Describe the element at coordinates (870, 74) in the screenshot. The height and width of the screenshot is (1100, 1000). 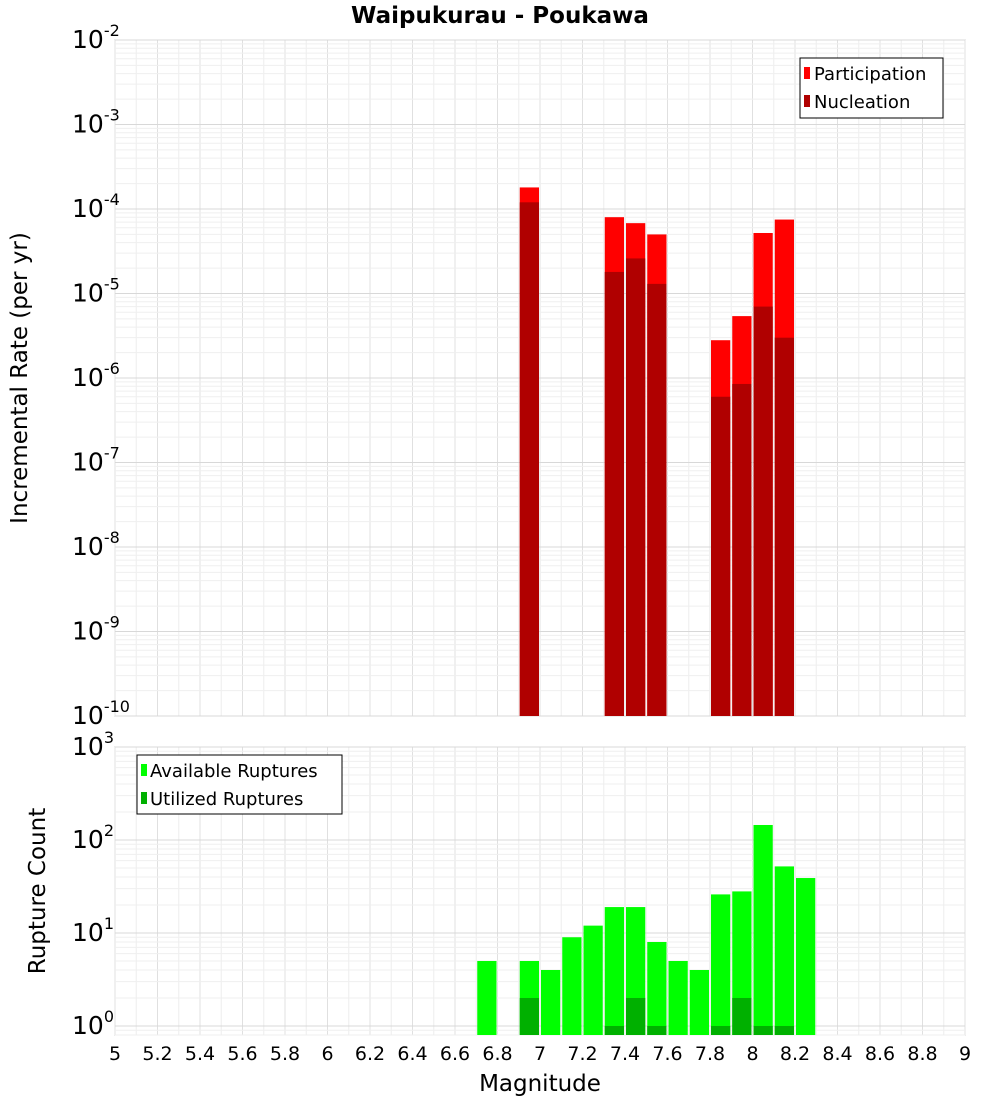
I see `participation-legend-label: Participation` at that location.